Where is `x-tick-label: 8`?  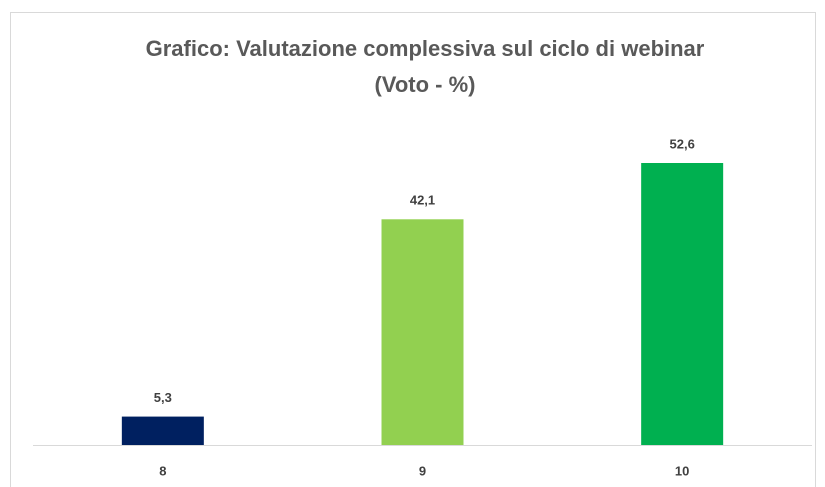
x-tick-label: 8 is located at coordinates (162, 470).